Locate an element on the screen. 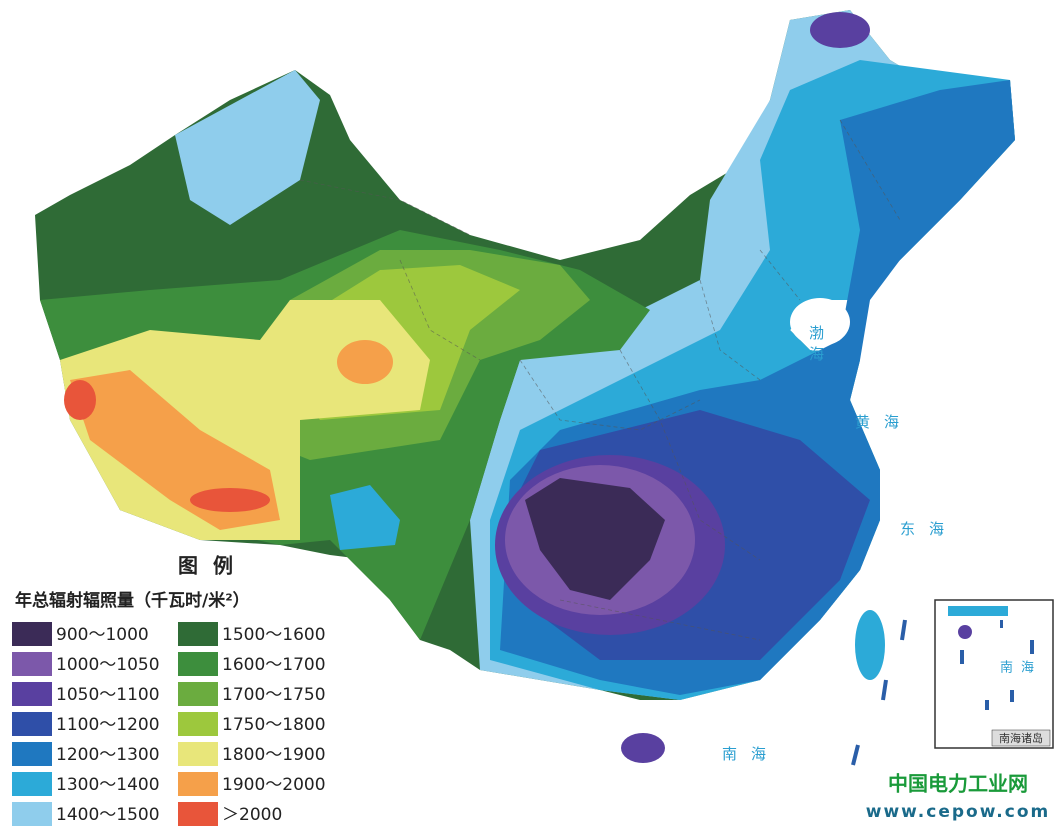 The image size is (1060, 839). legend-label: 1400～1500 is located at coordinates (108, 815).